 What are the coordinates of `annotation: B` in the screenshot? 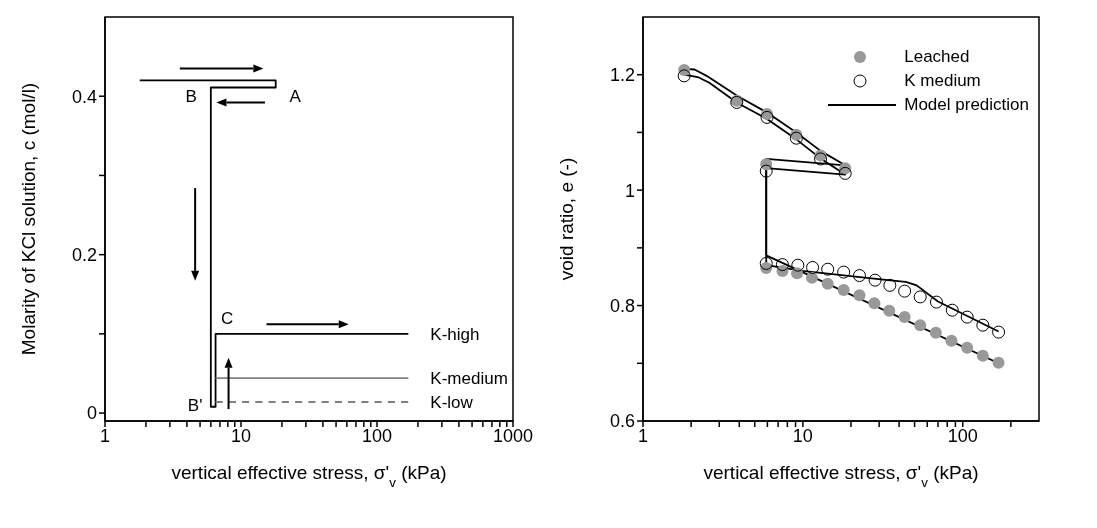 It's located at (191, 97).